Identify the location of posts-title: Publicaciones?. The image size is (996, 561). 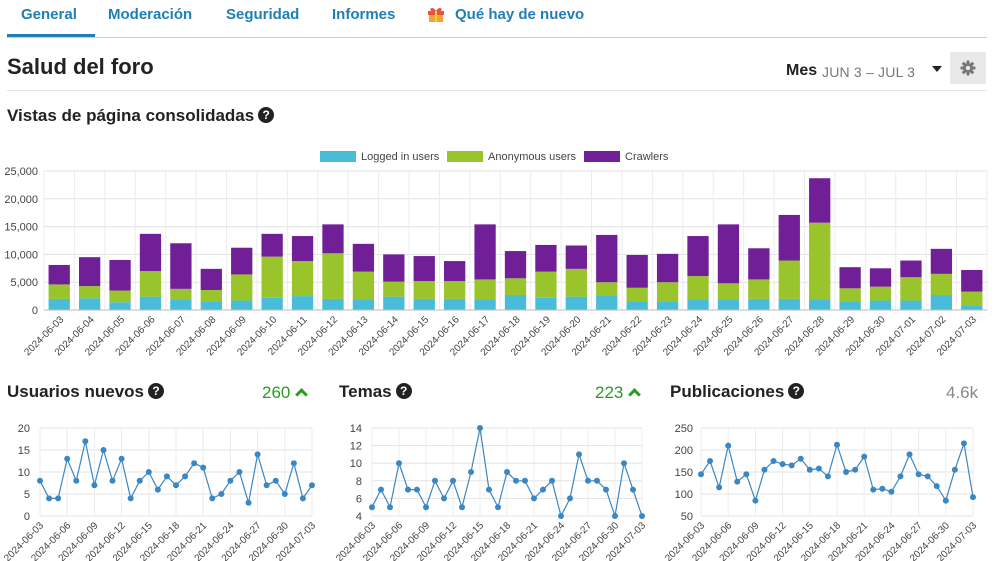
(737, 392).